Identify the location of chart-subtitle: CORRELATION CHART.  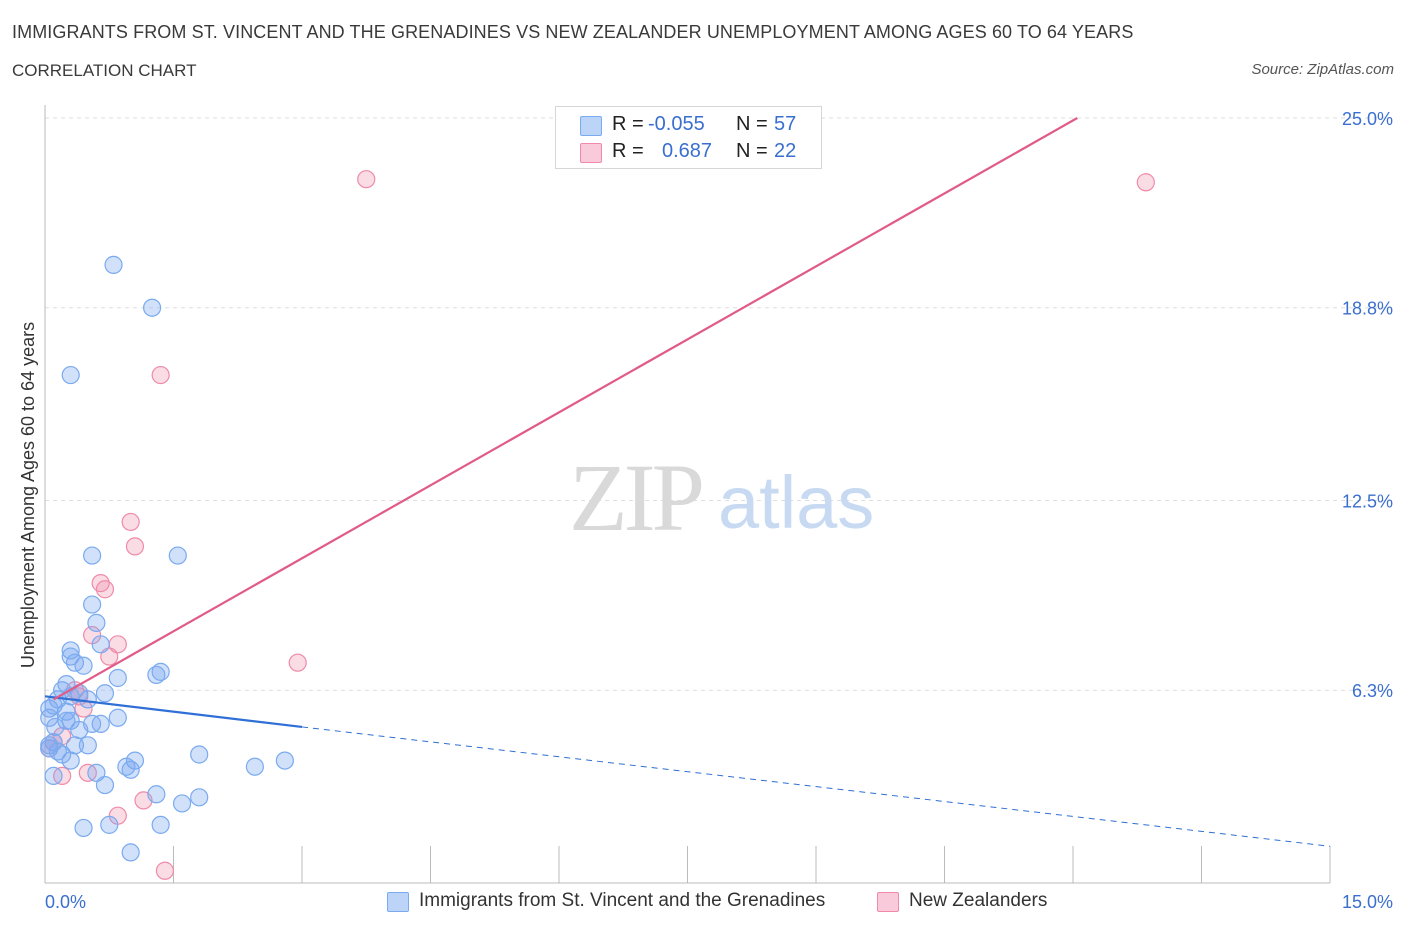
(104, 70).